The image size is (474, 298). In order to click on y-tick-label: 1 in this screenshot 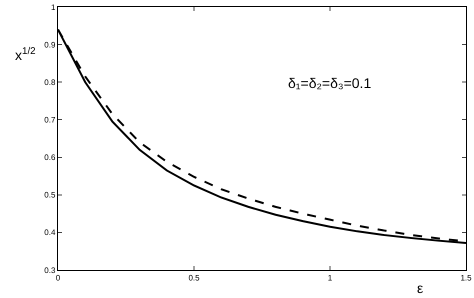, I will do `click(53, 7)`.